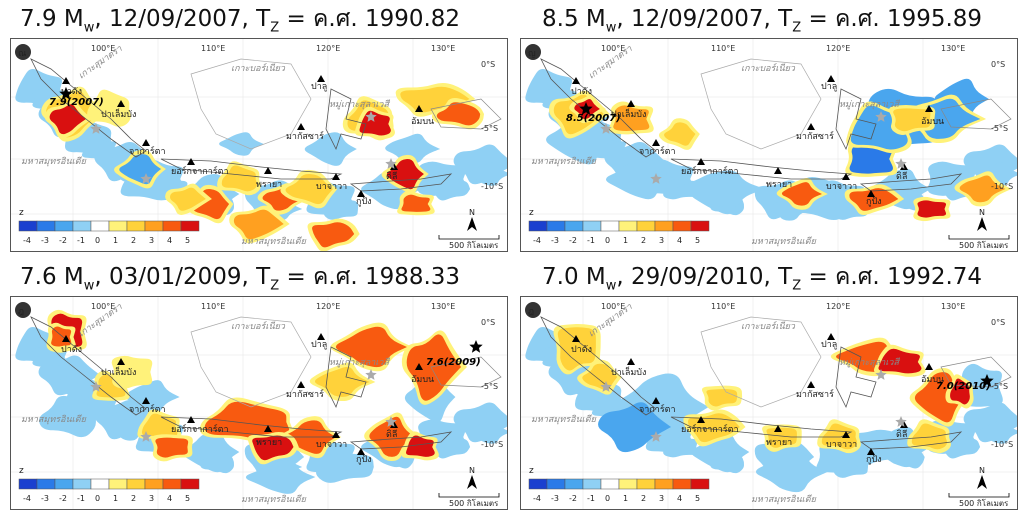 The width and height of the screenshot is (1024, 519). What do you see at coordinates (187, 498) in the screenshot?
I see `legend-value: 5` at bounding box center [187, 498].